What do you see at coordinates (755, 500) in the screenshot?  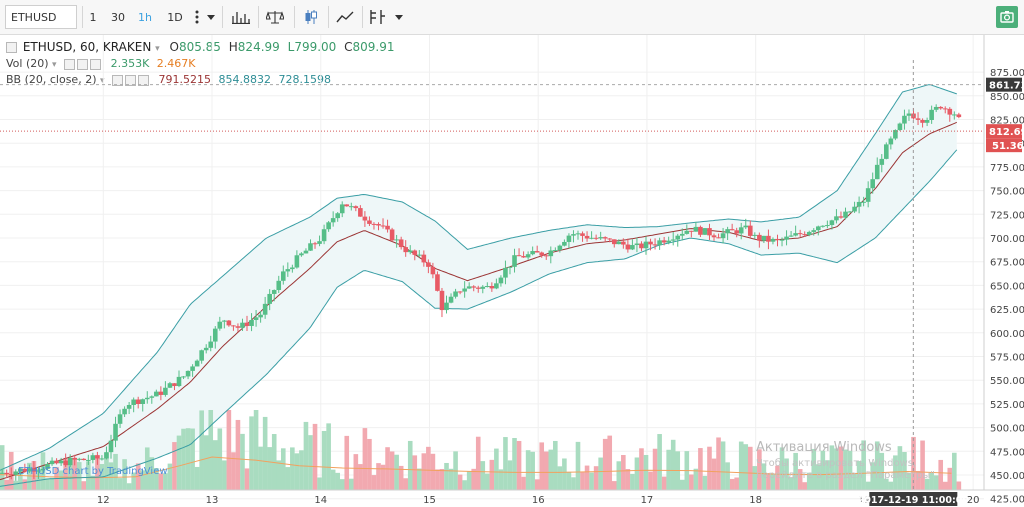 I see `time-tick-label: 18` at bounding box center [755, 500].